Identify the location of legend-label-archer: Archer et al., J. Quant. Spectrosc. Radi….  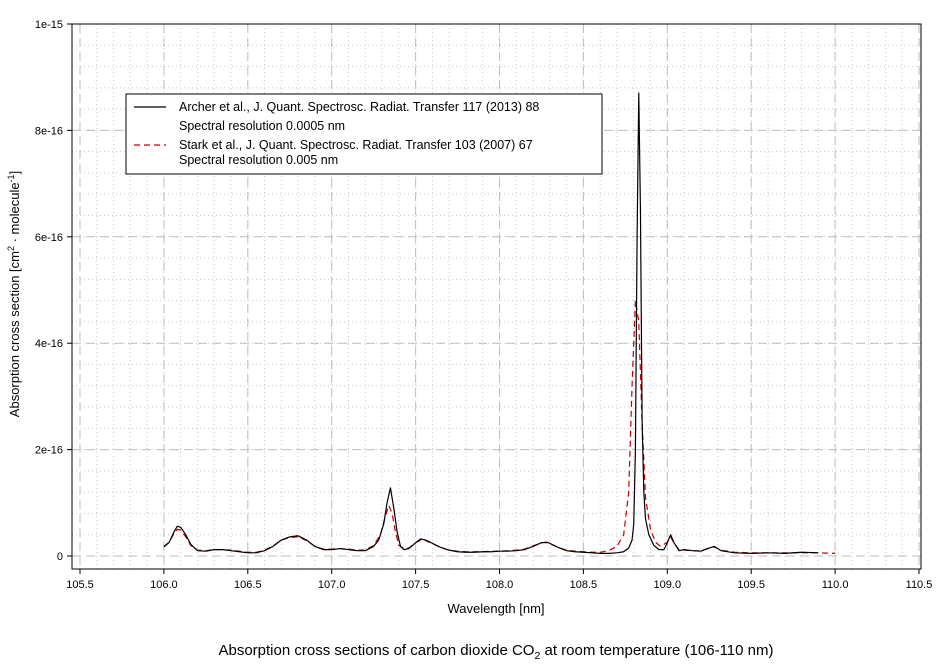
(359, 107).